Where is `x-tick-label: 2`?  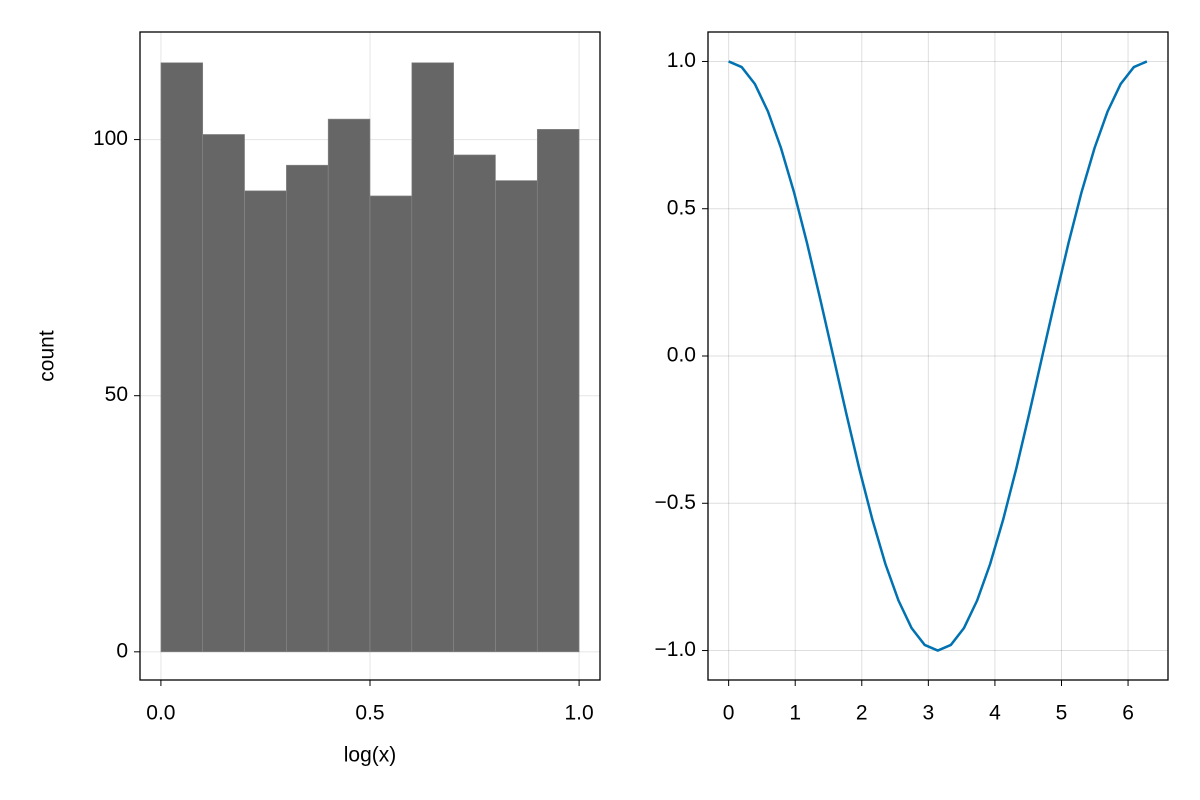 x-tick-label: 2 is located at coordinates (862, 713).